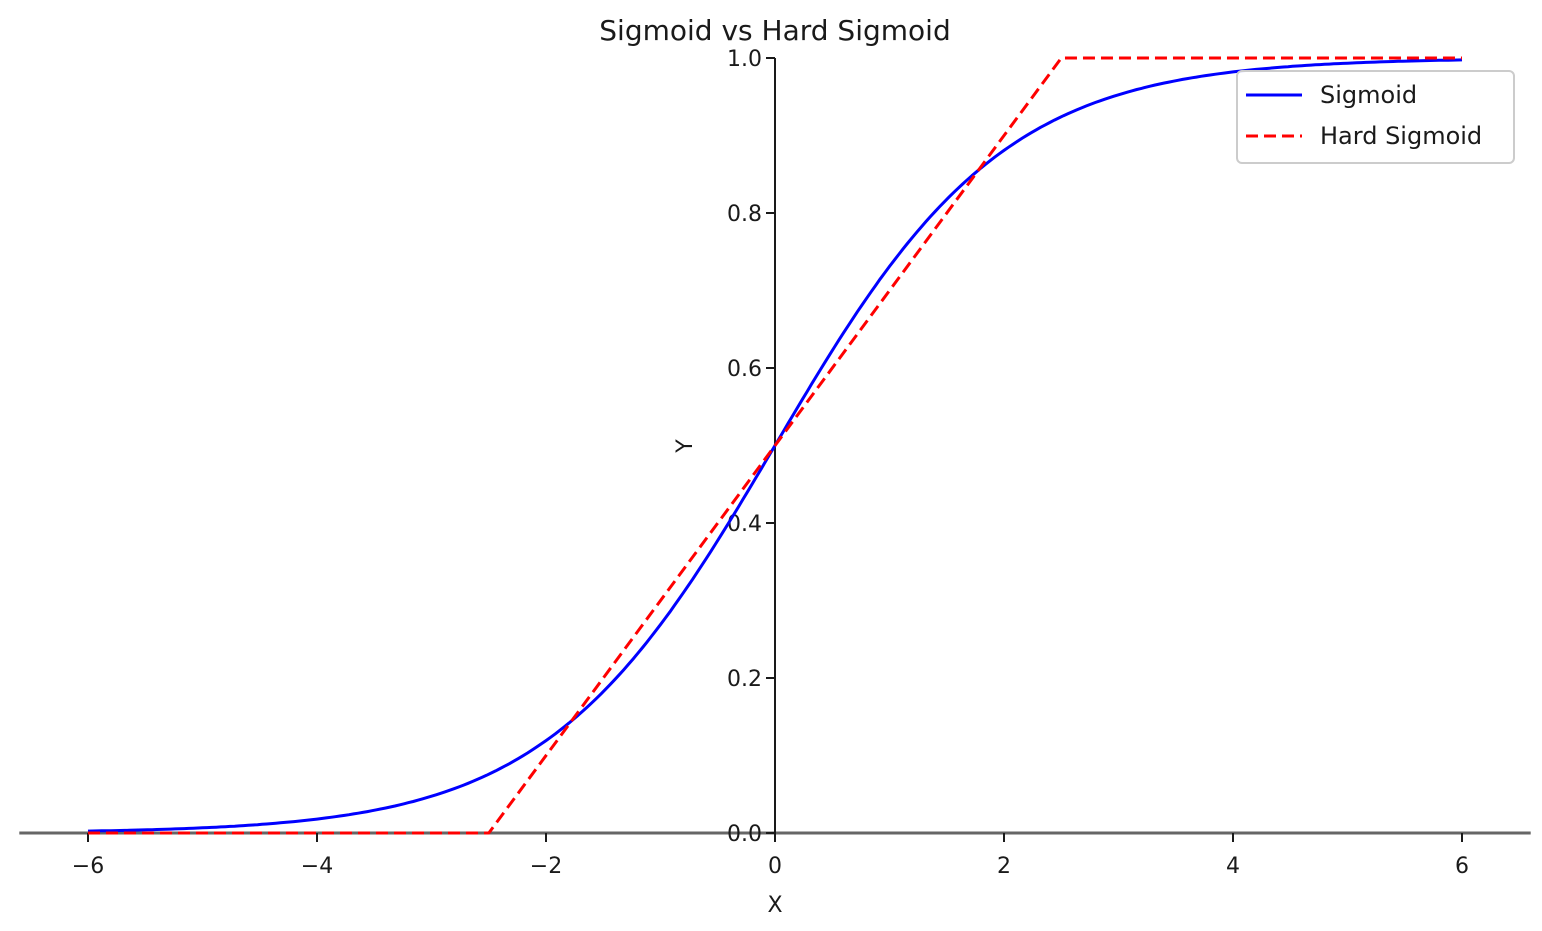 Image resolution: width=1542 pixels, height=931 pixels. I want to click on x-tick-label: −2, so click(546, 866).